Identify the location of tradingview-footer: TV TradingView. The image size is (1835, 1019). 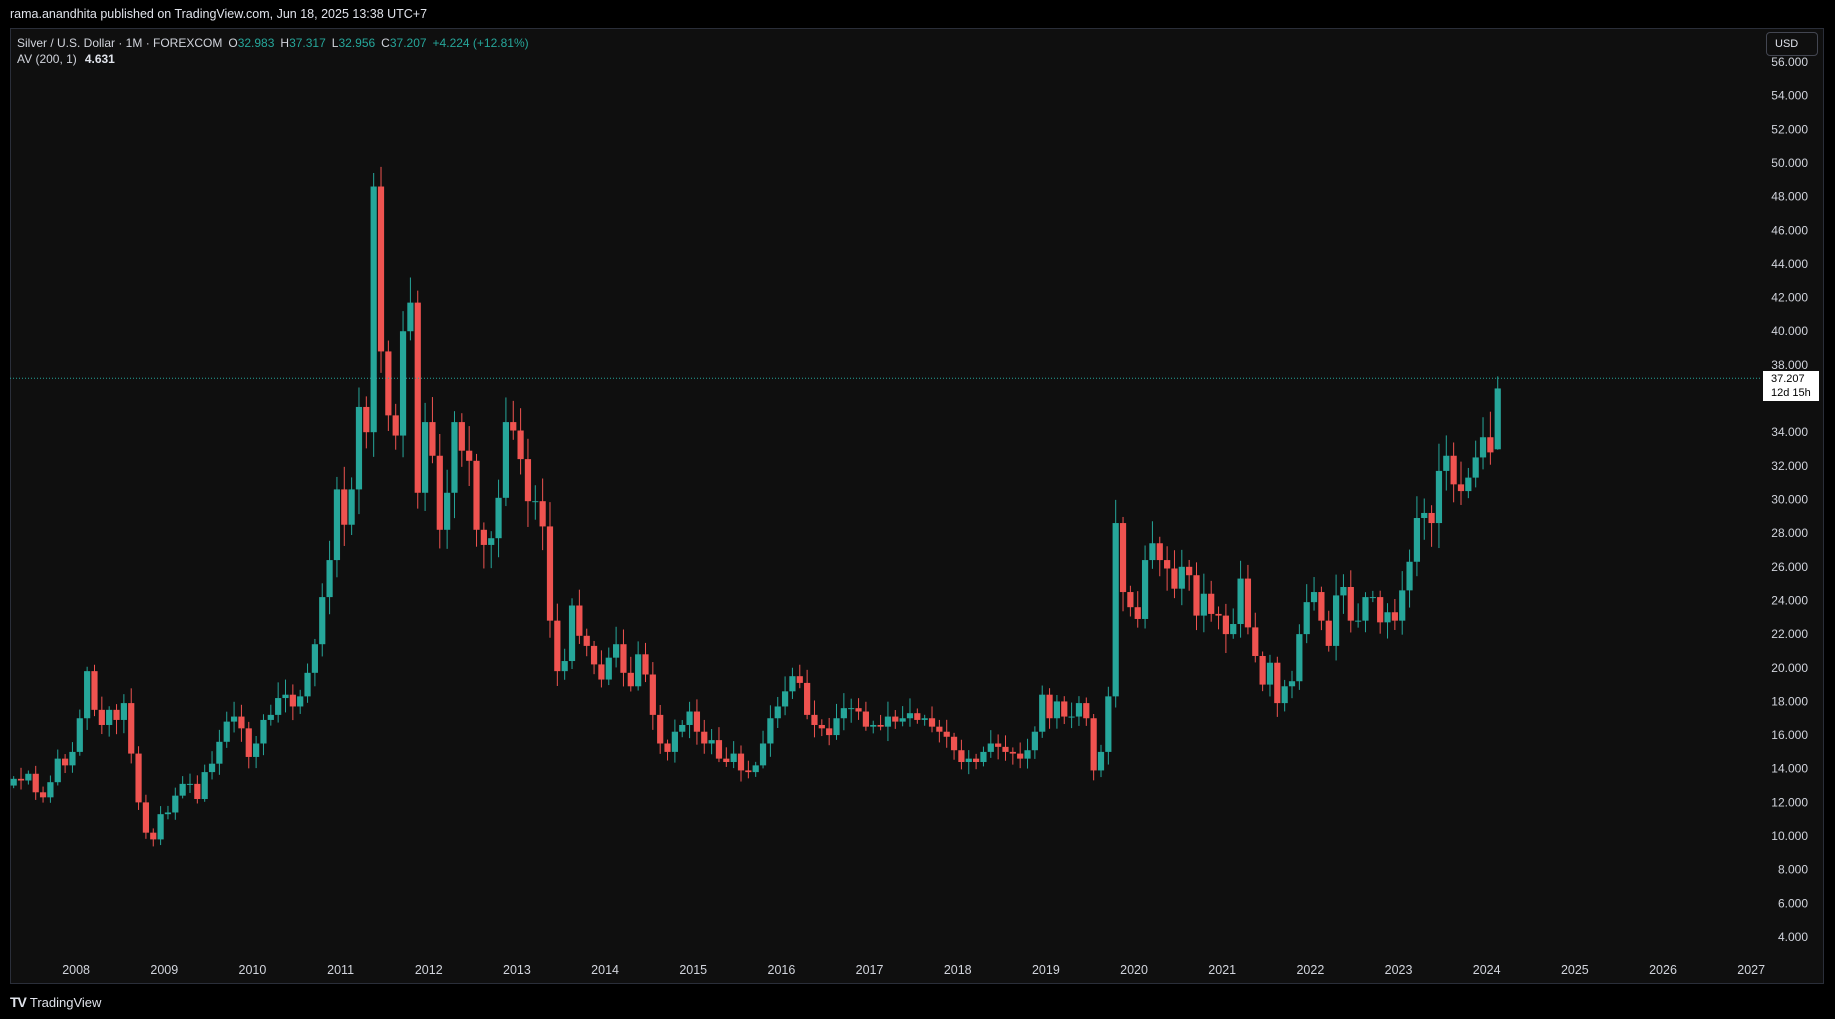
(55, 1002).